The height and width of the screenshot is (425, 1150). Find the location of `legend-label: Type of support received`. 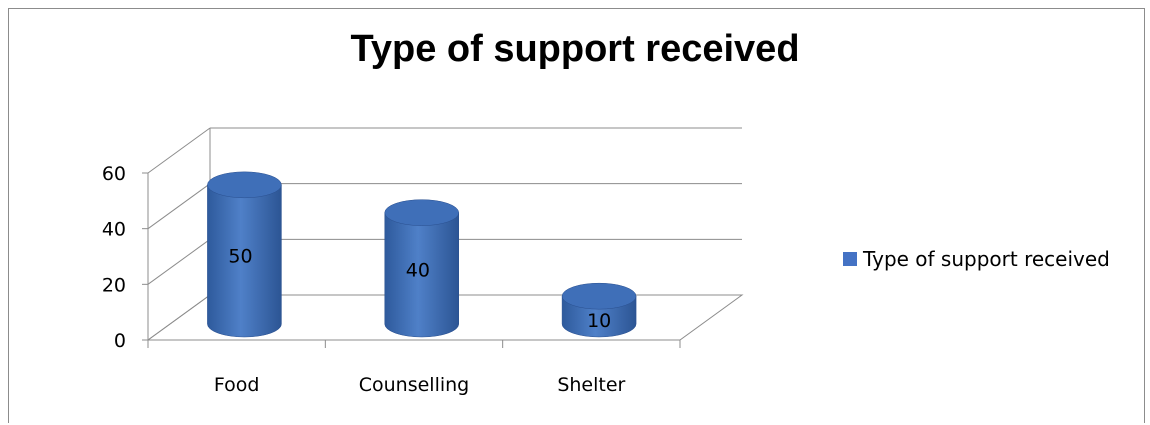

legend-label: Type of support received is located at coordinates (986, 259).